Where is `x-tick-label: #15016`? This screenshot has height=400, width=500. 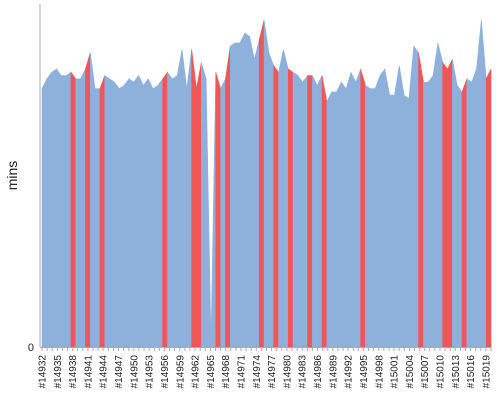
x-tick-label: #15016 is located at coordinates (471, 372).